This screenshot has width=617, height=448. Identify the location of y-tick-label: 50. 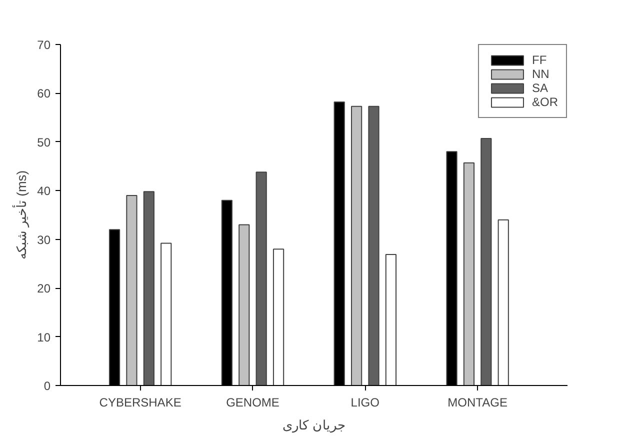
(44, 142).